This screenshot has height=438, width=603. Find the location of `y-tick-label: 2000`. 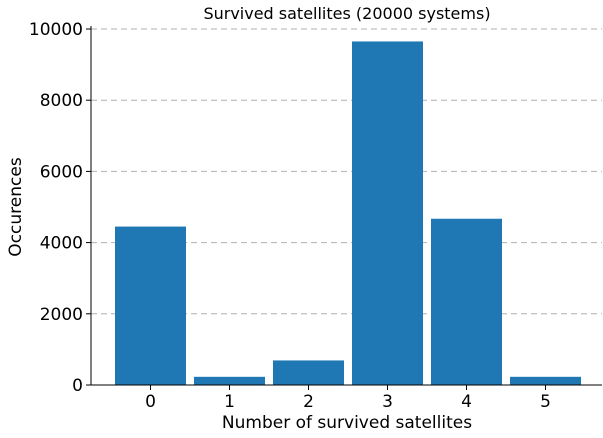

y-tick-label: 2000 is located at coordinates (61, 315).